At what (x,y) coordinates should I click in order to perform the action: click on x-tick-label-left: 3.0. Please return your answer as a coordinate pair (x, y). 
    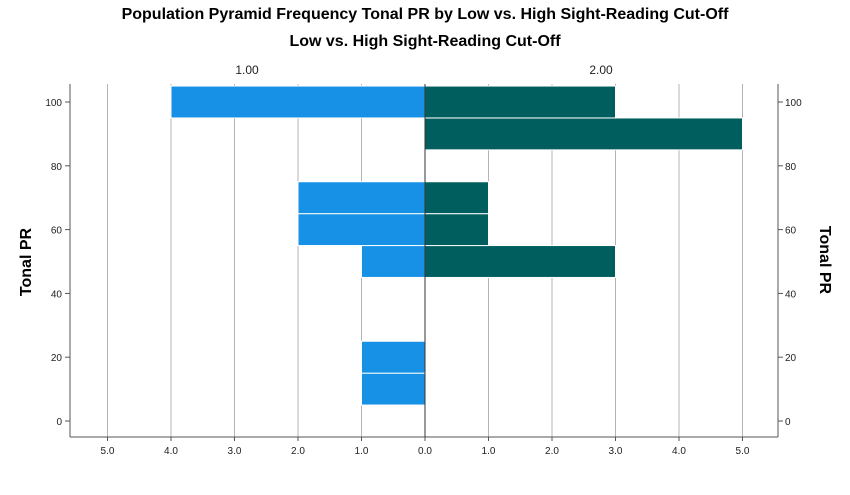
    Looking at the image, I should click on (235, 451).